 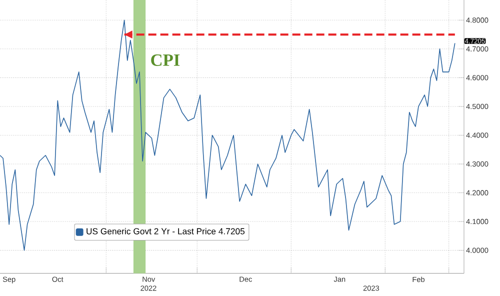 I want to click on legend-label: US Generic Govt 2 Yr - Last Price 4.7205, so click(x=165, y=231).